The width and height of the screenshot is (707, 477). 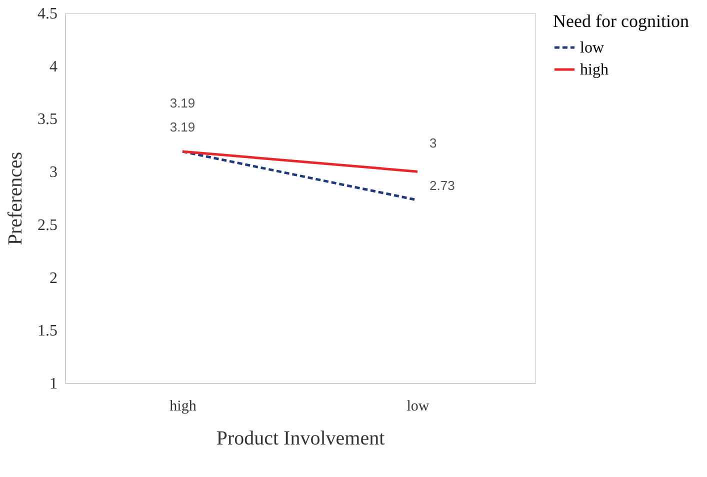 What do you see at coordinates (594, 70) in the screenshot?
I see `legend-label: high` at bounding box center [594, 70].